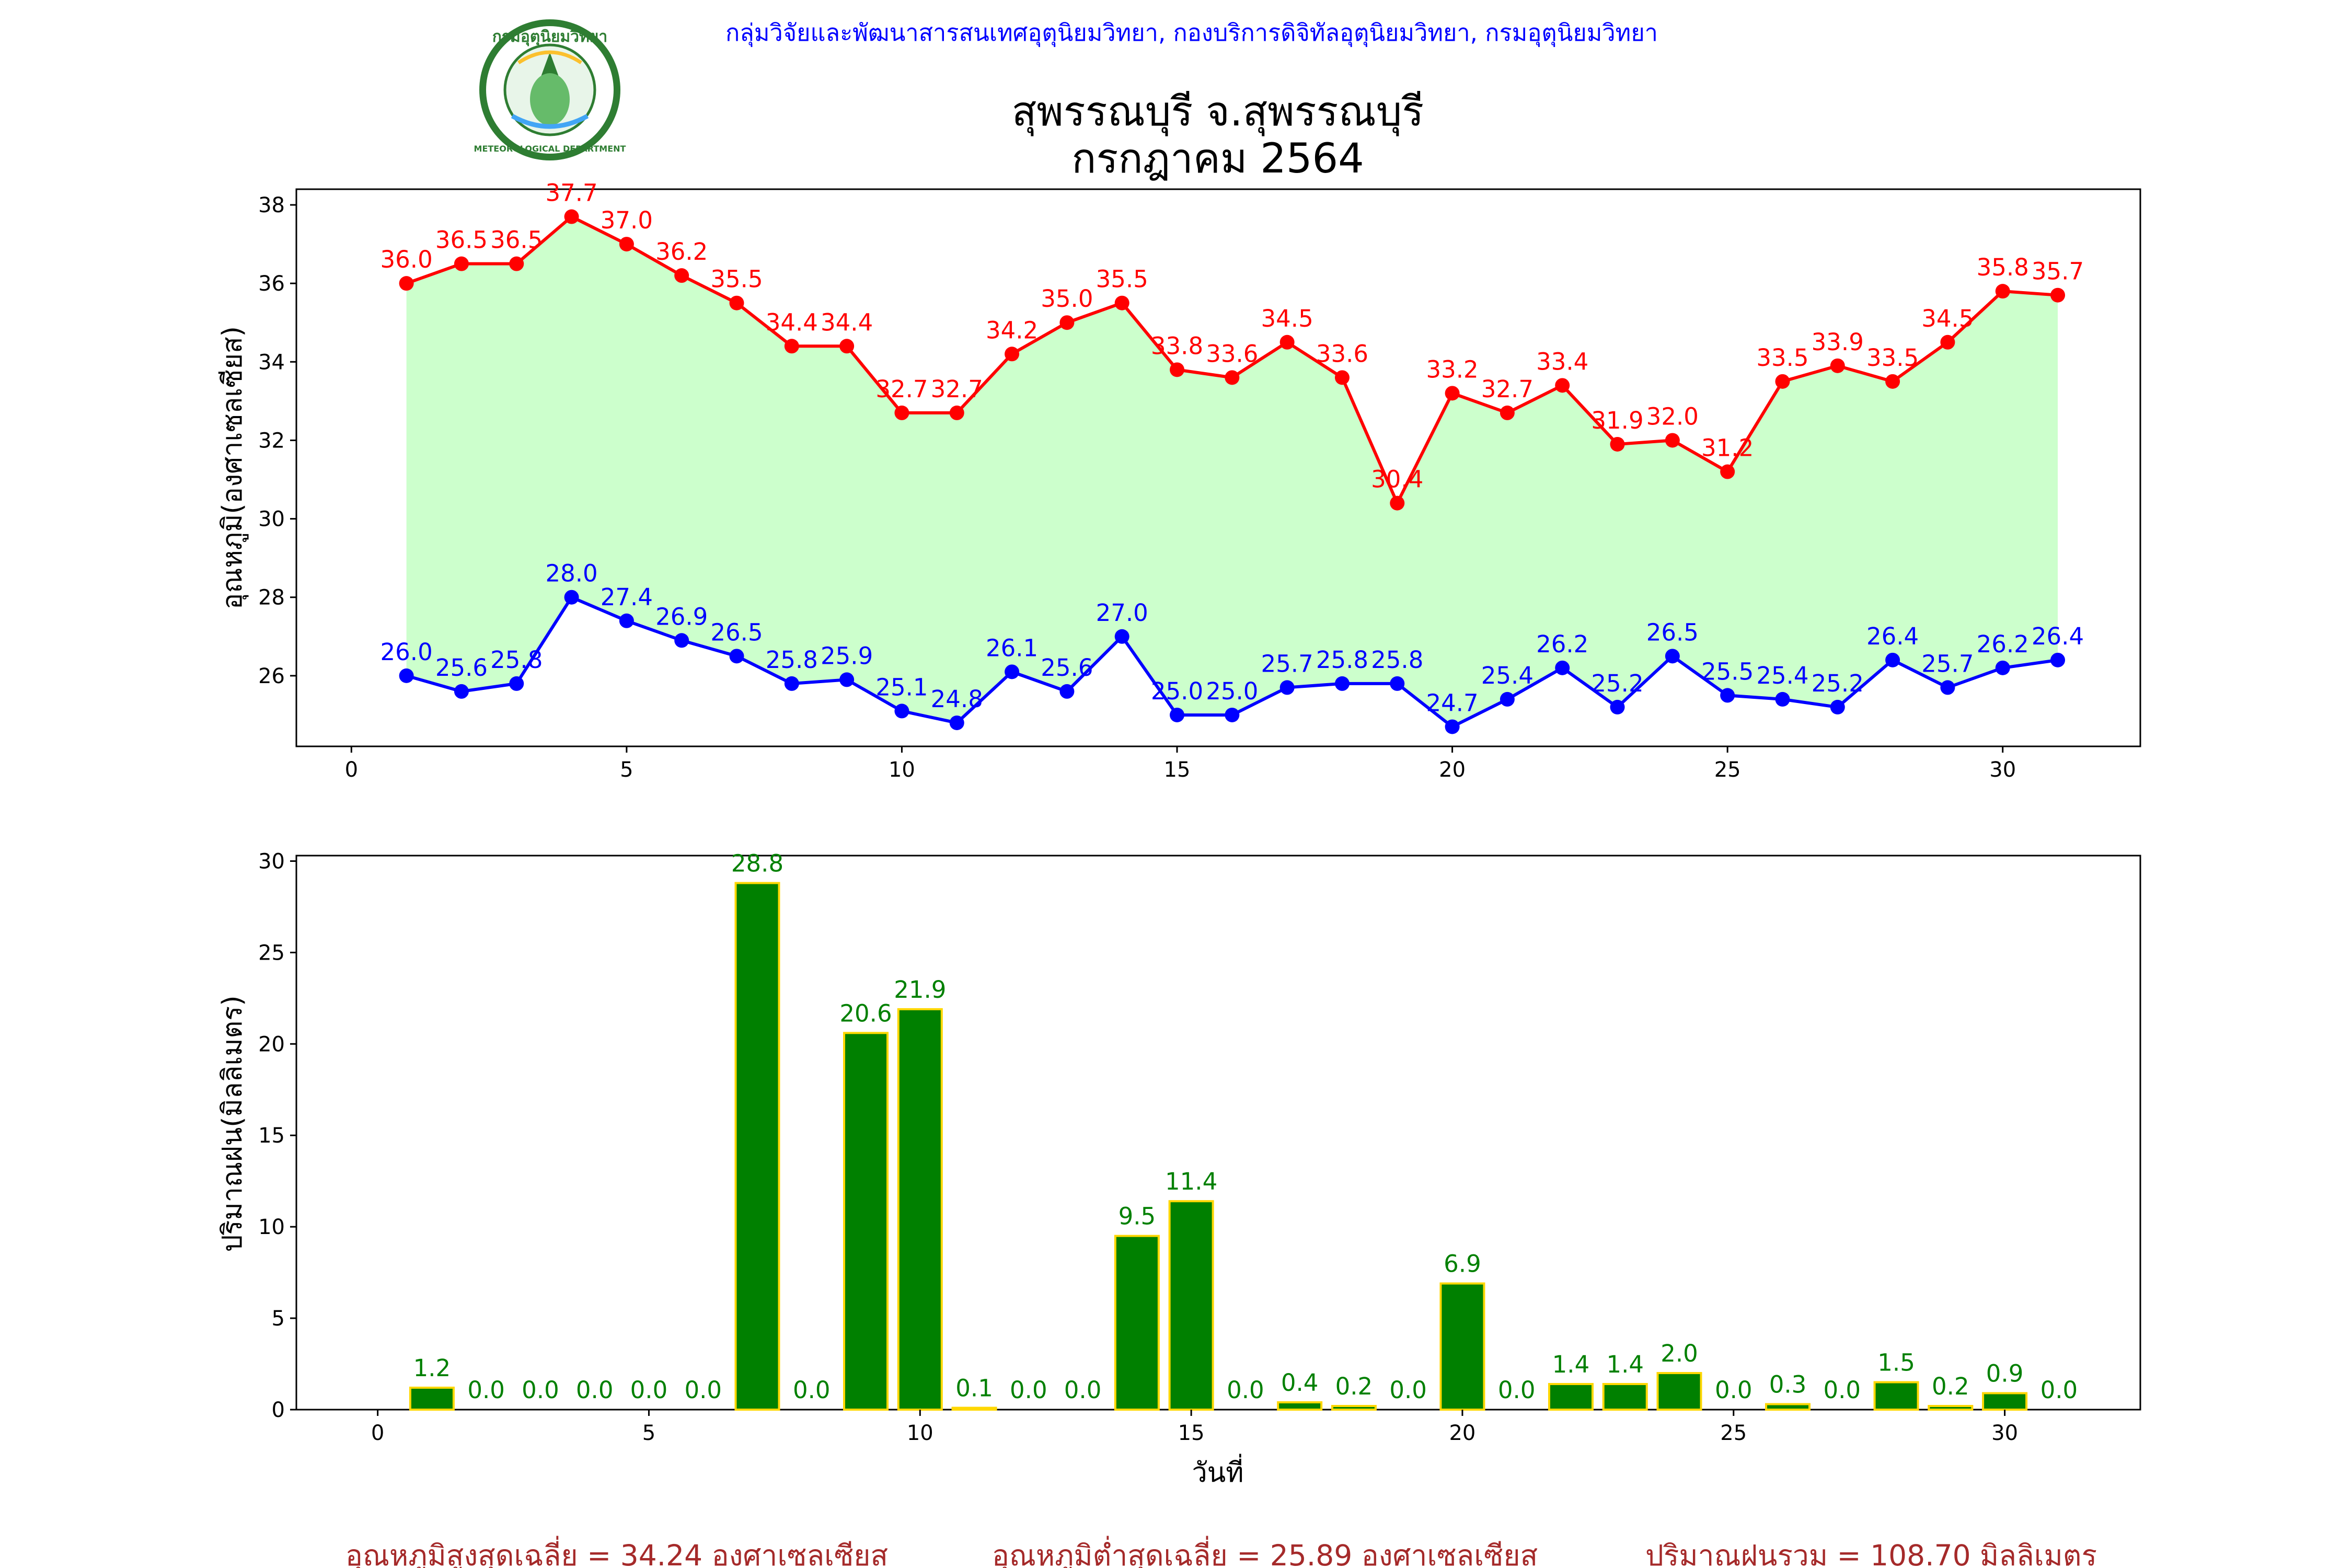  What do you see at coordinates (516, 240) in the screenshot?
I see `max-temp-label: 36.5` at bounding box center [516, 240].